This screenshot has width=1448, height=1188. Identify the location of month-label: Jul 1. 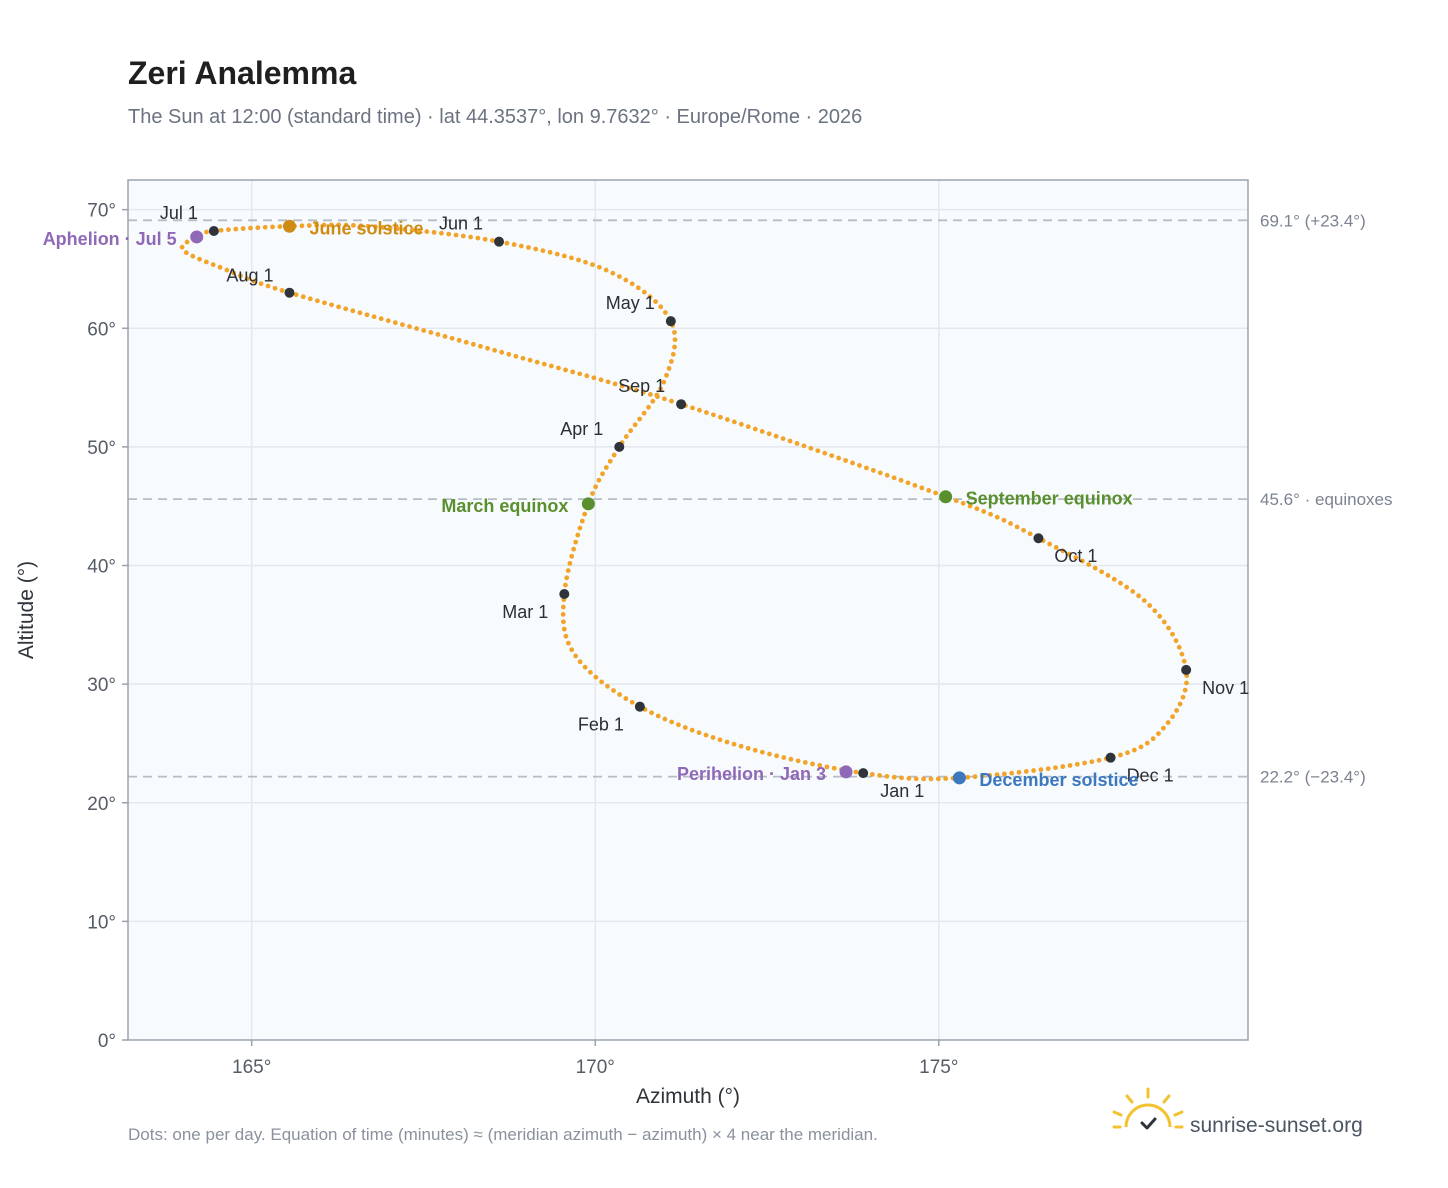
(179, 213).